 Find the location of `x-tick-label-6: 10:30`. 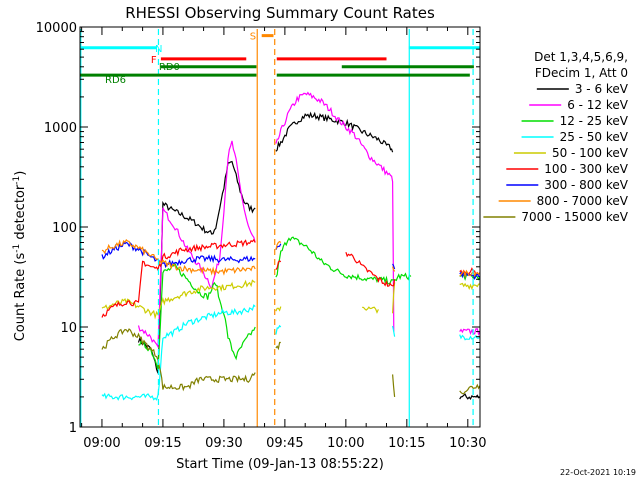

x-tick-label-6: 10:30 is located at coordinates (467, 443).